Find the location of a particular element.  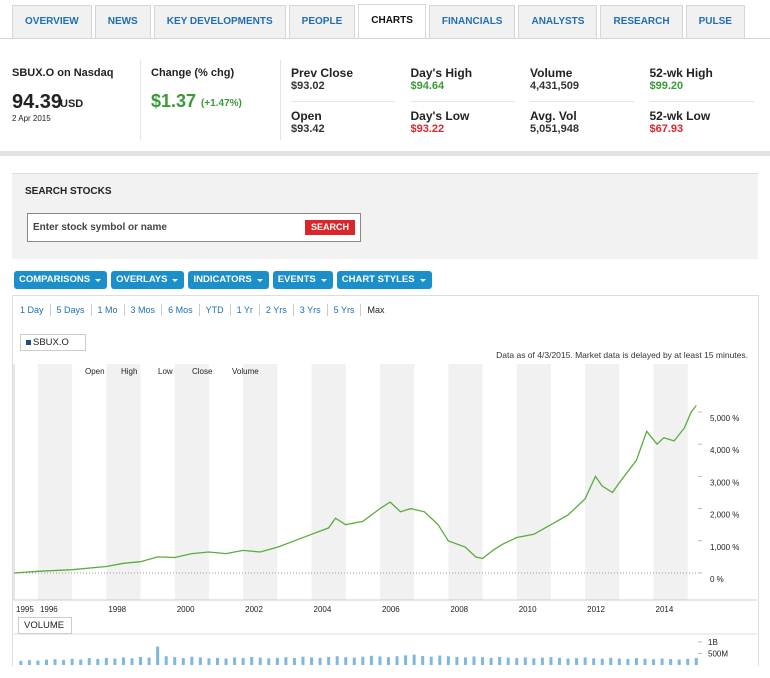

tab: ANALYSTS is located at coordinates (558, 21).